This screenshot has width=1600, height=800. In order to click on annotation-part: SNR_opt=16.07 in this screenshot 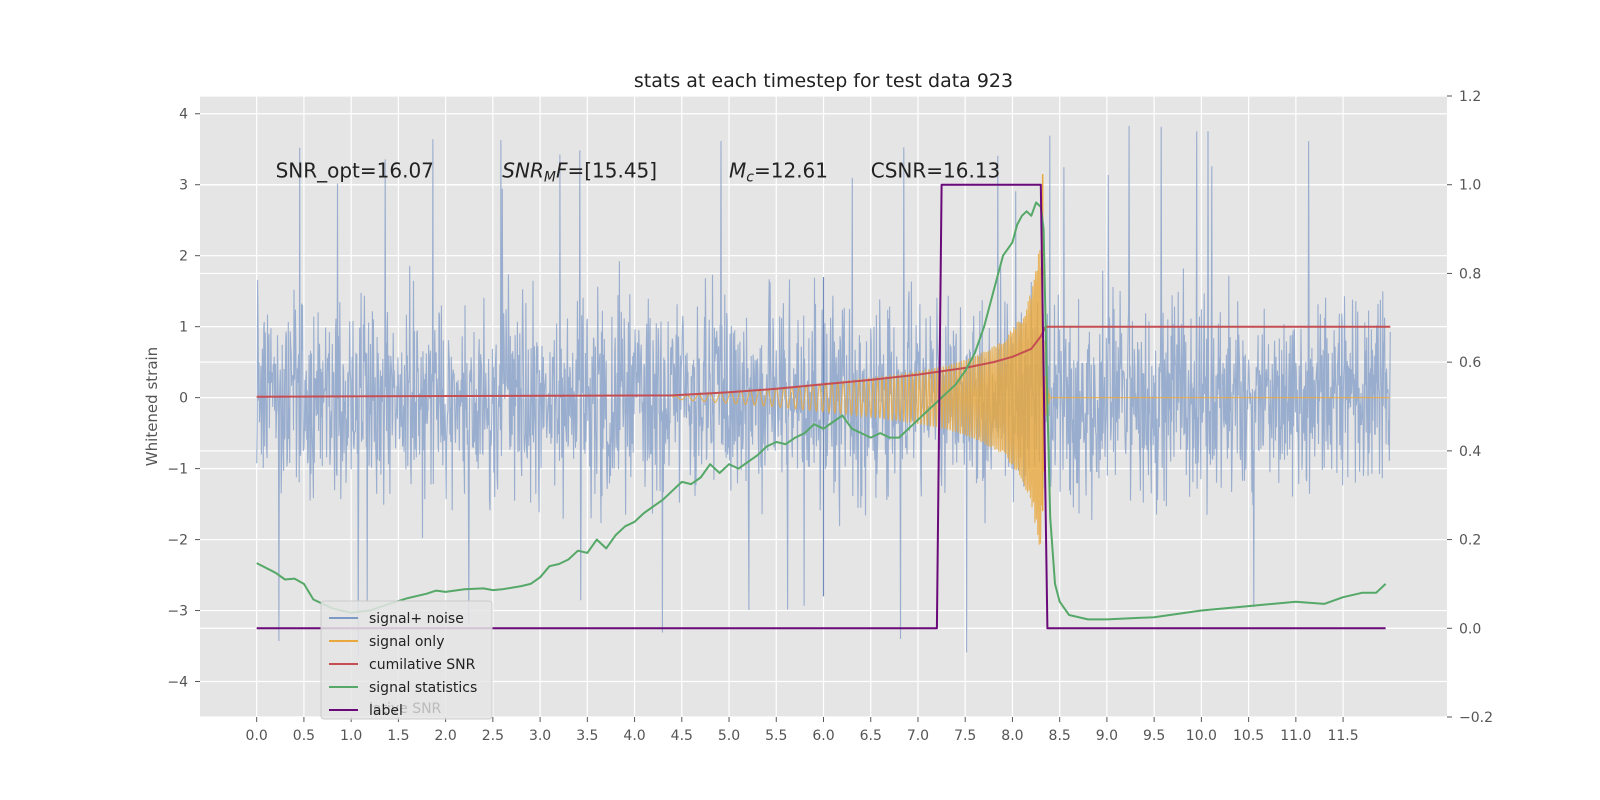, I will do `click(355, 171)`.